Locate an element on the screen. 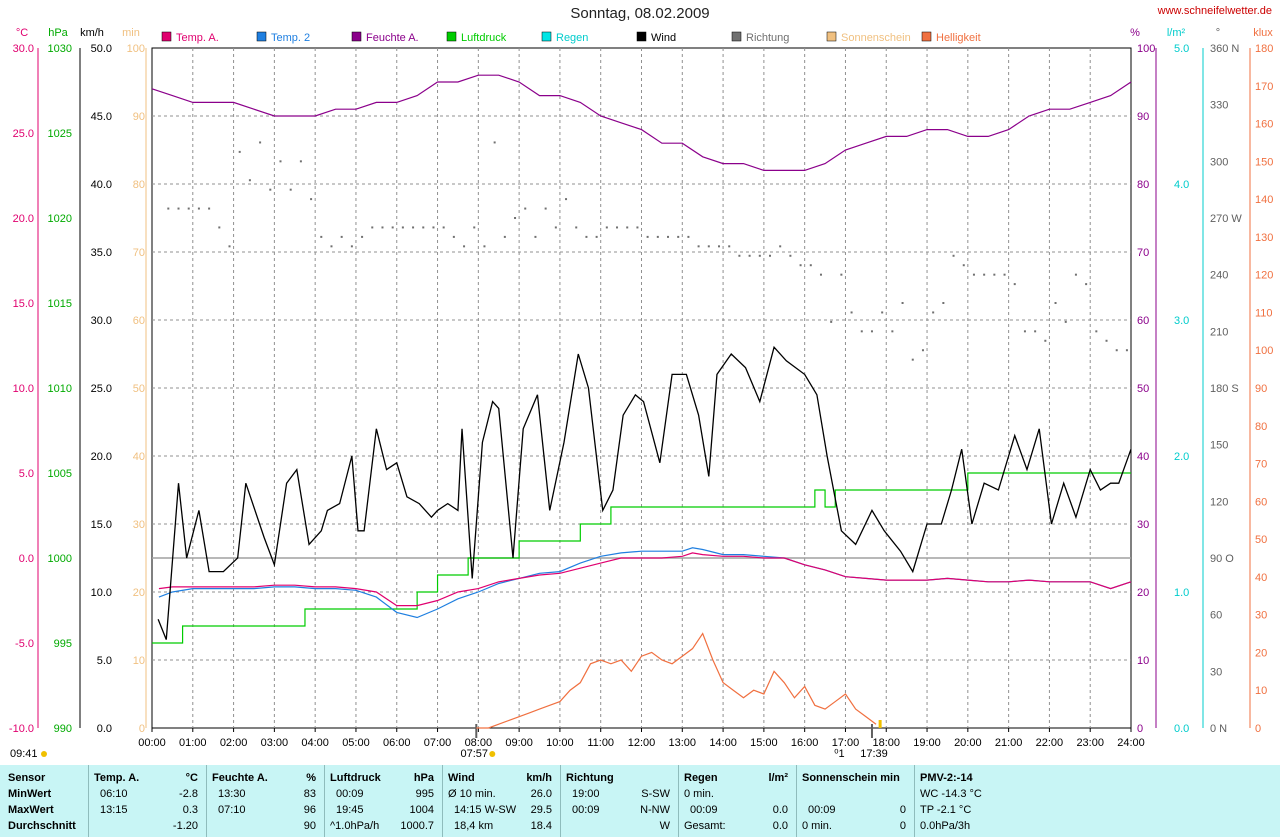  stats-row-label: MinWert is located at coordinates (30, 794).